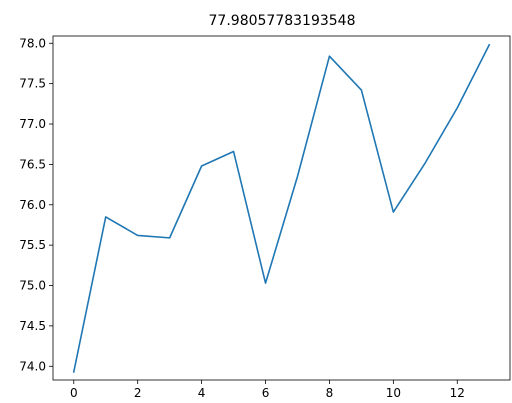 The width and height of the screenshot is (512, 403). What do you see at coordinates (282, 21) in the screenshot?
I see `chart-title: 77.98057783193548` at bounding box center [282, 21].